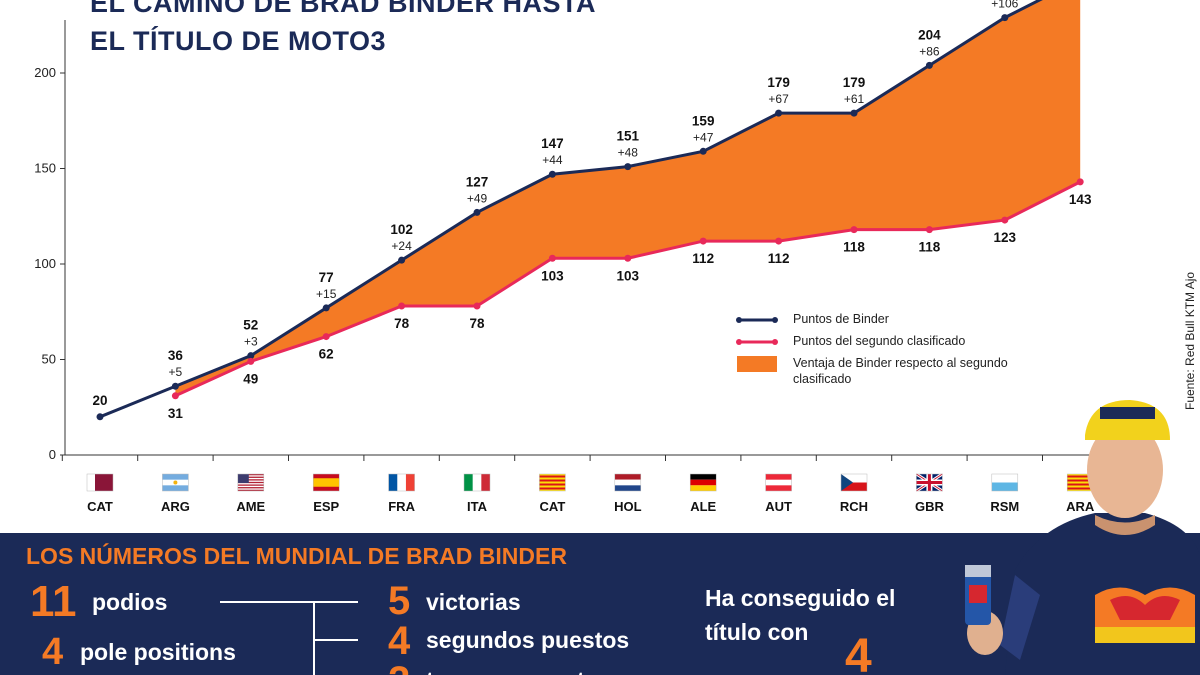 This screenshot has width=1200, height=675. I want to click on austria-flag-icon, so click(778, 482).